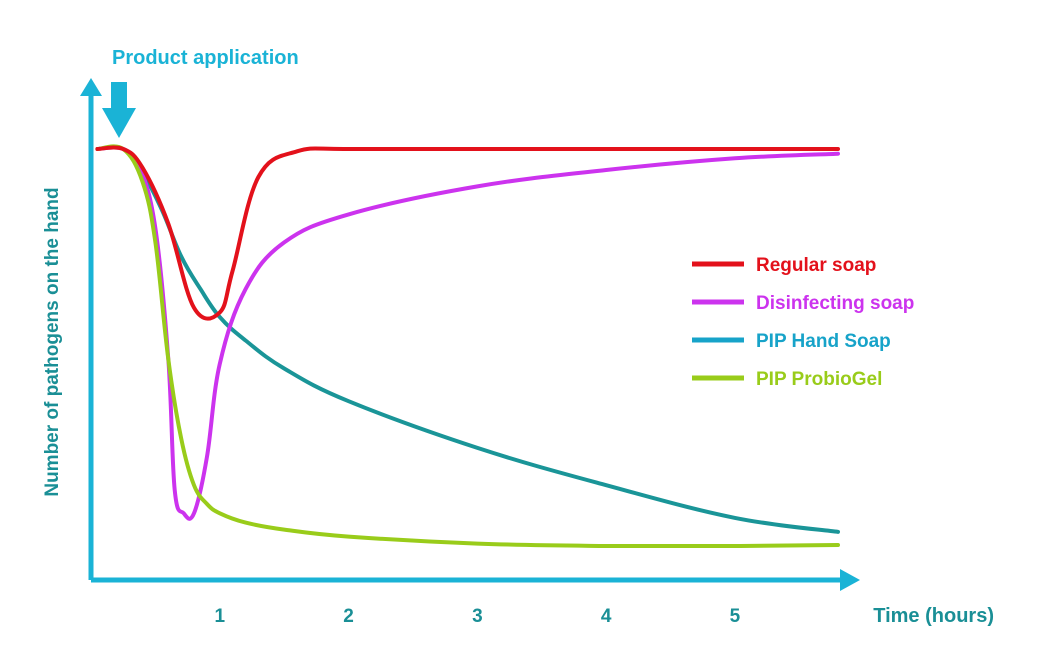 The width and height of the screenshot is (1051, 662). I want to click on x-tick-label: 3, so click(477, 616).